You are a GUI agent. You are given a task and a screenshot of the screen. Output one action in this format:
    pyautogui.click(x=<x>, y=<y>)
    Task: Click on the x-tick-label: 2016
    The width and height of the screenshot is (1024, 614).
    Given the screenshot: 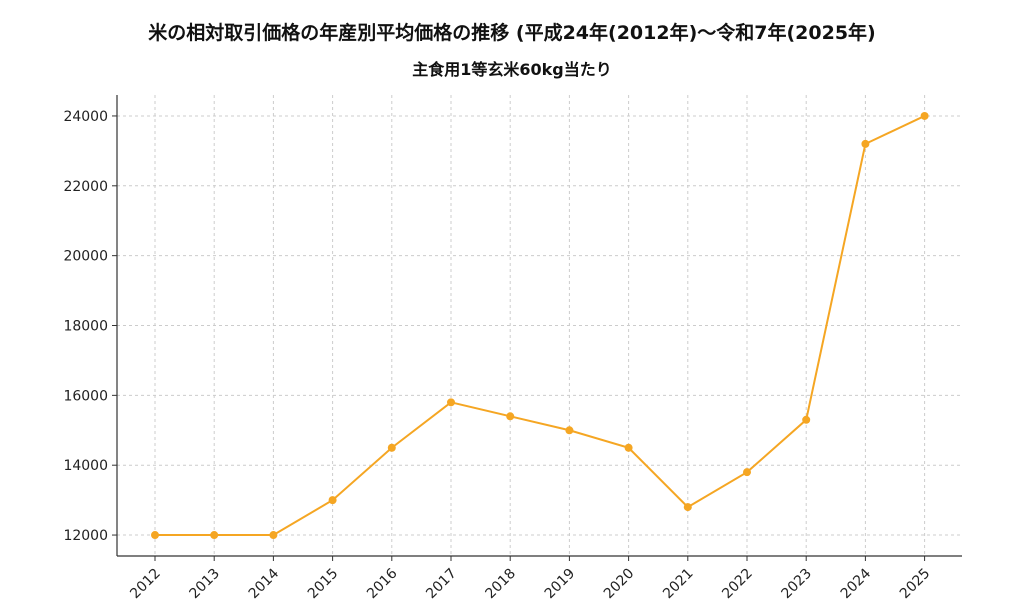 What is the action you would take?
    pyautogui.click(x=382, y=583)
    